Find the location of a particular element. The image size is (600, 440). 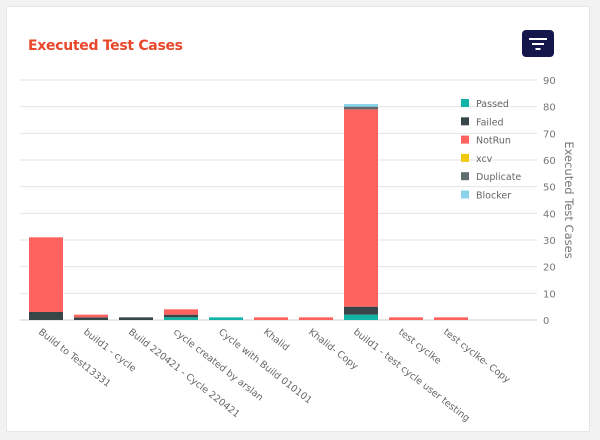

bar-segment-blocker is located at coordinates (361, 105).